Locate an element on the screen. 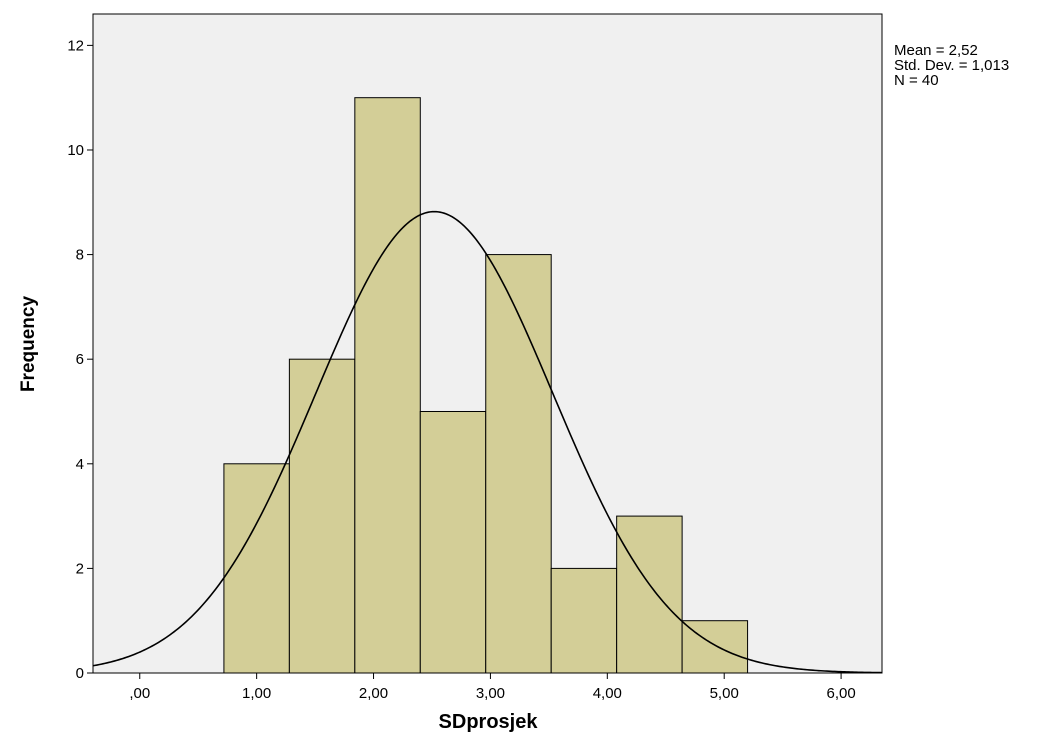 The height and width of the screenshot is (742, 1062). y-tick-label: 4 is located at coordinates (80, 464).